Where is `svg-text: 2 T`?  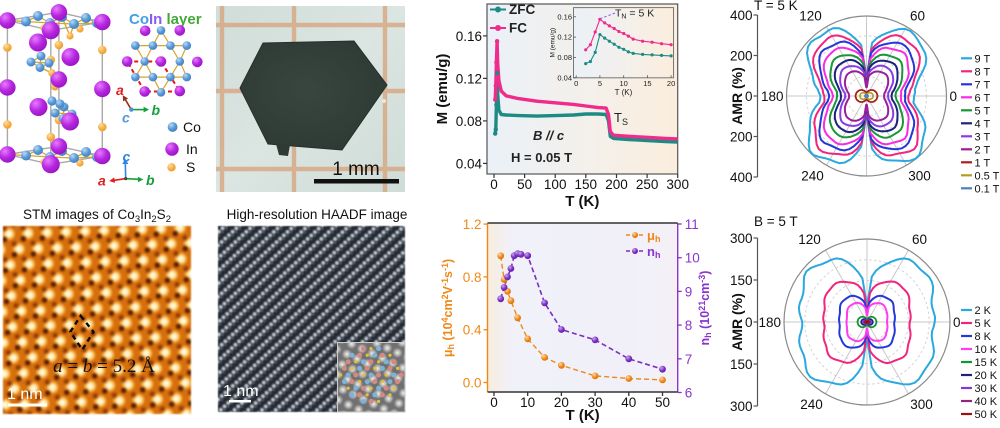 svg-text: 2 T is located at coordinates (983, 150).